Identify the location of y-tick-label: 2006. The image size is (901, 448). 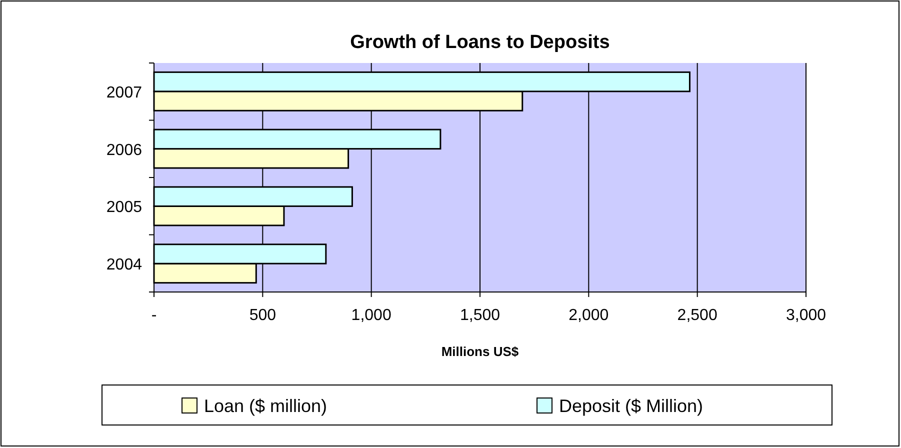
(124, 150).